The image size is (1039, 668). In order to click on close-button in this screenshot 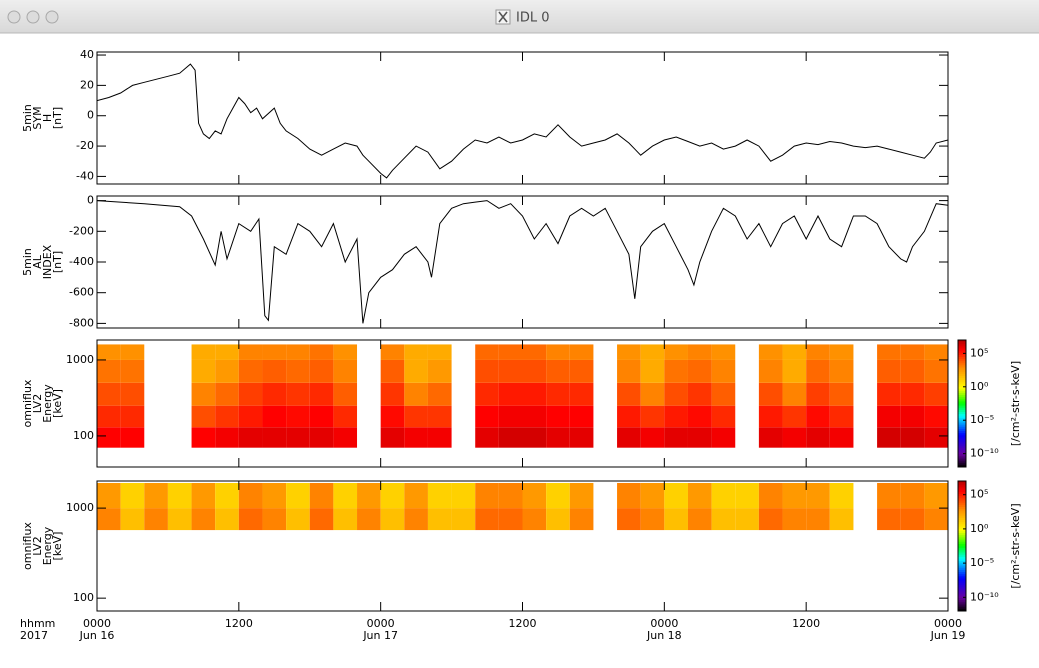, I will do `click(14, 17)`.